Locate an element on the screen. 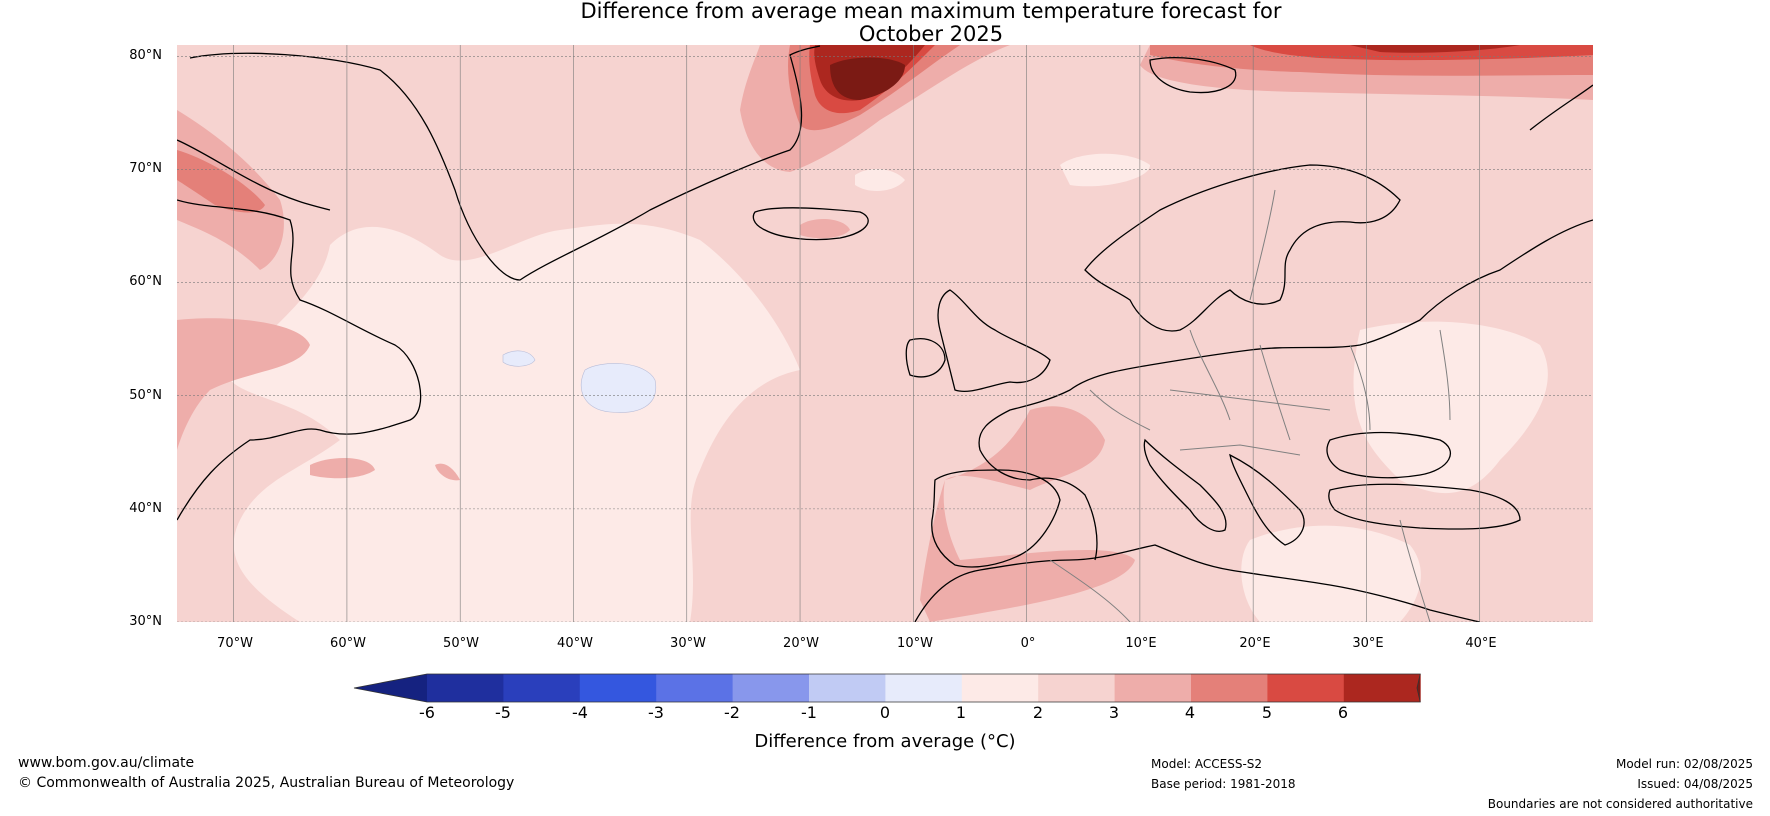 The width and height of the screenshot is (1770, 816). anomaly-2-3-iberia-france is located at coordinates (1027, 514).